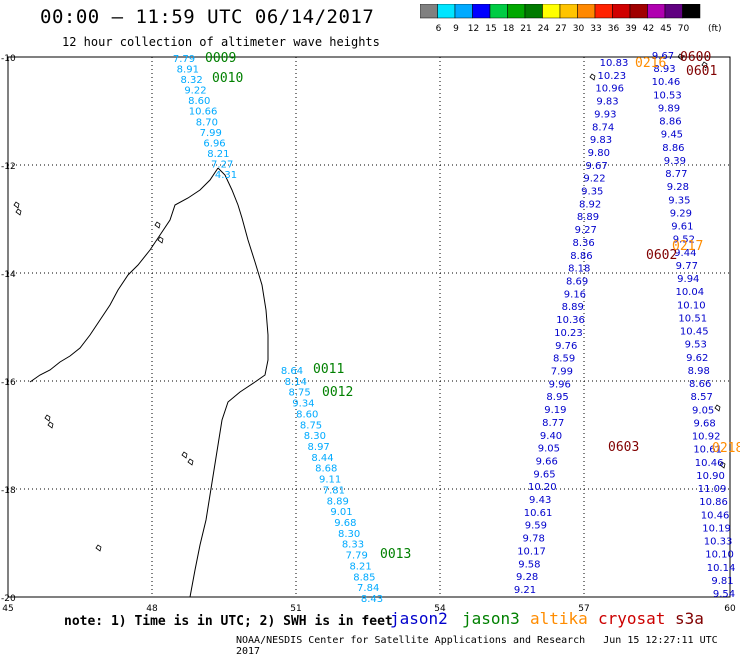 The height and width of the screenshot is (657, 740). Describe the element at coordinates (684, 240) in the screenshot. I see `swh-value: 9.52` at that location.